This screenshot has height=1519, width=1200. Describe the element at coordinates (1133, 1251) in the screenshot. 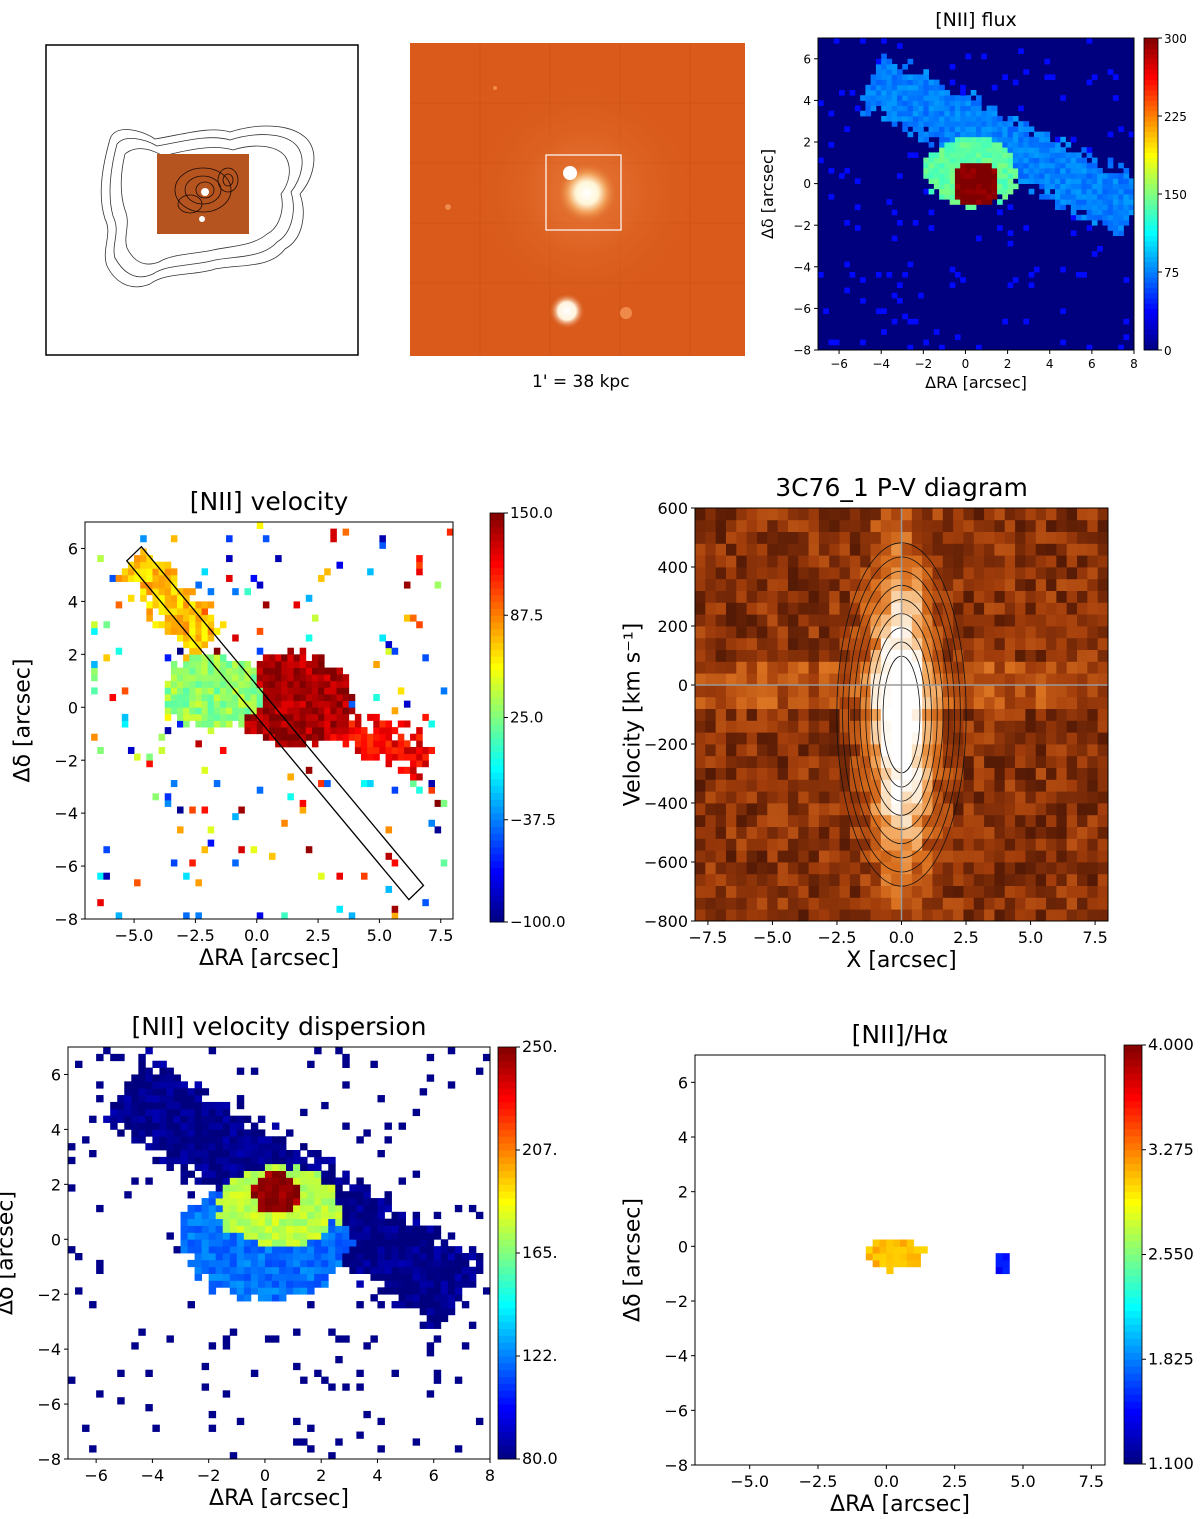

I see `colorbar-segment` at that location.